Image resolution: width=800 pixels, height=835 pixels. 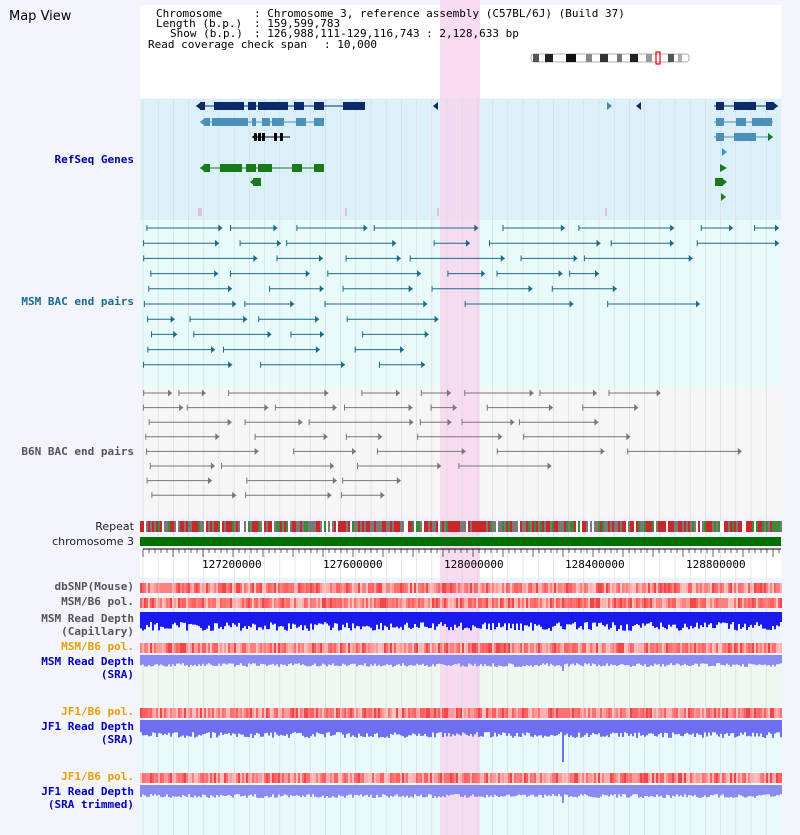 What do you see at coordinates (775, 106) in the screenshot?
I see `gene-arrow` at bounding box center [775, 106].